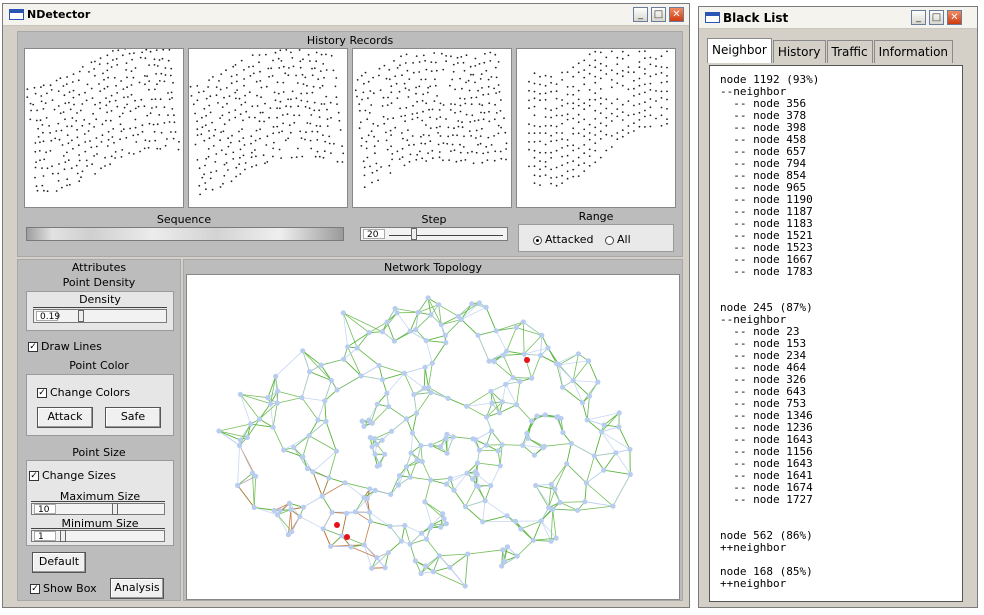 The width and height of the screenshot is (984, 615). What do you see at coordinates (799, 51) in the screenshot?
I see `tab-history: History` at bounding box center [799, 51].